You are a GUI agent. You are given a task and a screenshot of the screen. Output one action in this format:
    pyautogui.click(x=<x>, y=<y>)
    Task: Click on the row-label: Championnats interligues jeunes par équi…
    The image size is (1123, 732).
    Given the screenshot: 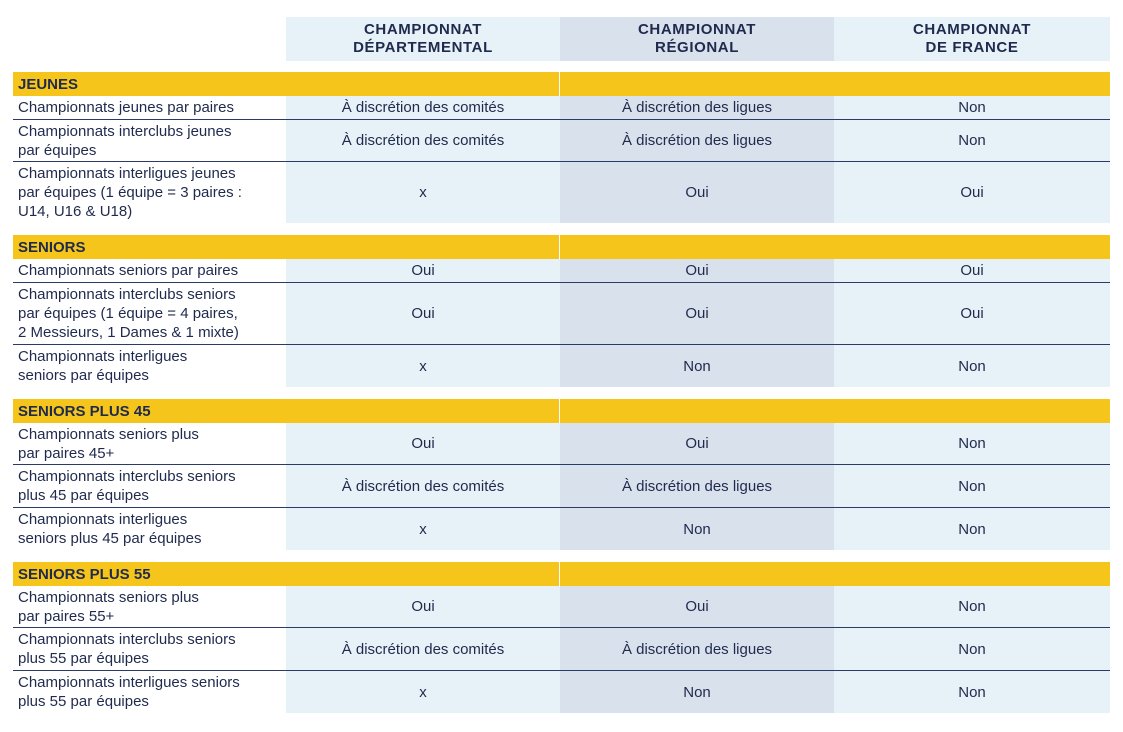 What is the action you would take?
    pyautogui.click(x=149, y=192)
    